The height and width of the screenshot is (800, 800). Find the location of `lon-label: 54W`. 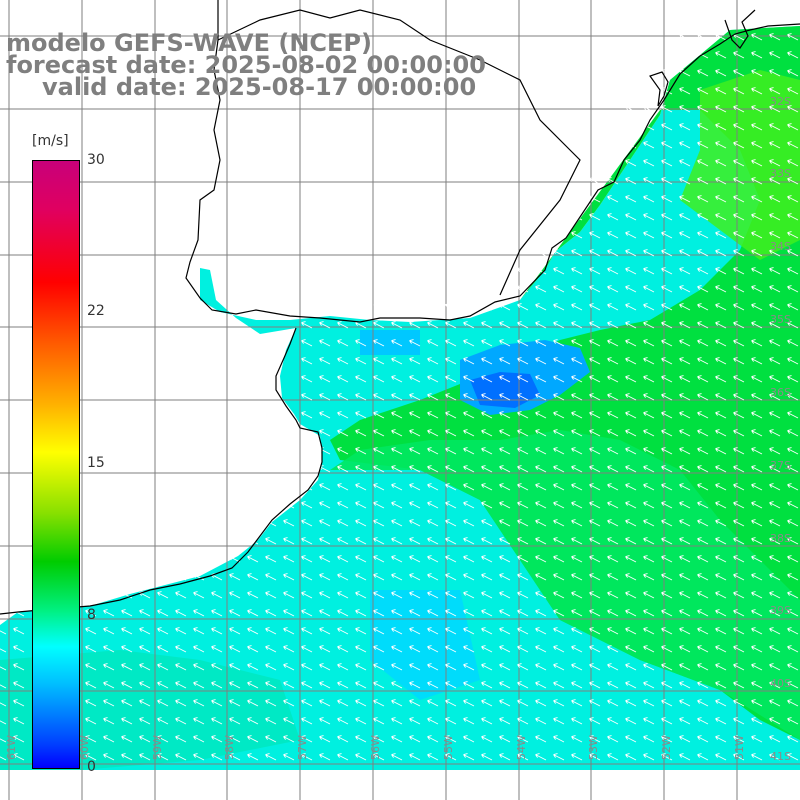

lon-label: 54W is located at coordinates (521, 747).